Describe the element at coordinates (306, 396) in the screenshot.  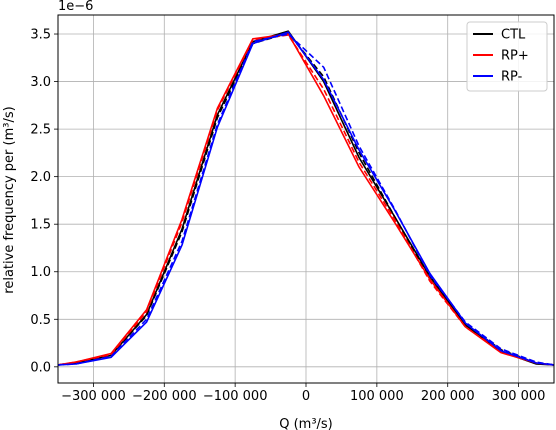
I see `x-tick-label: 0` at that location.